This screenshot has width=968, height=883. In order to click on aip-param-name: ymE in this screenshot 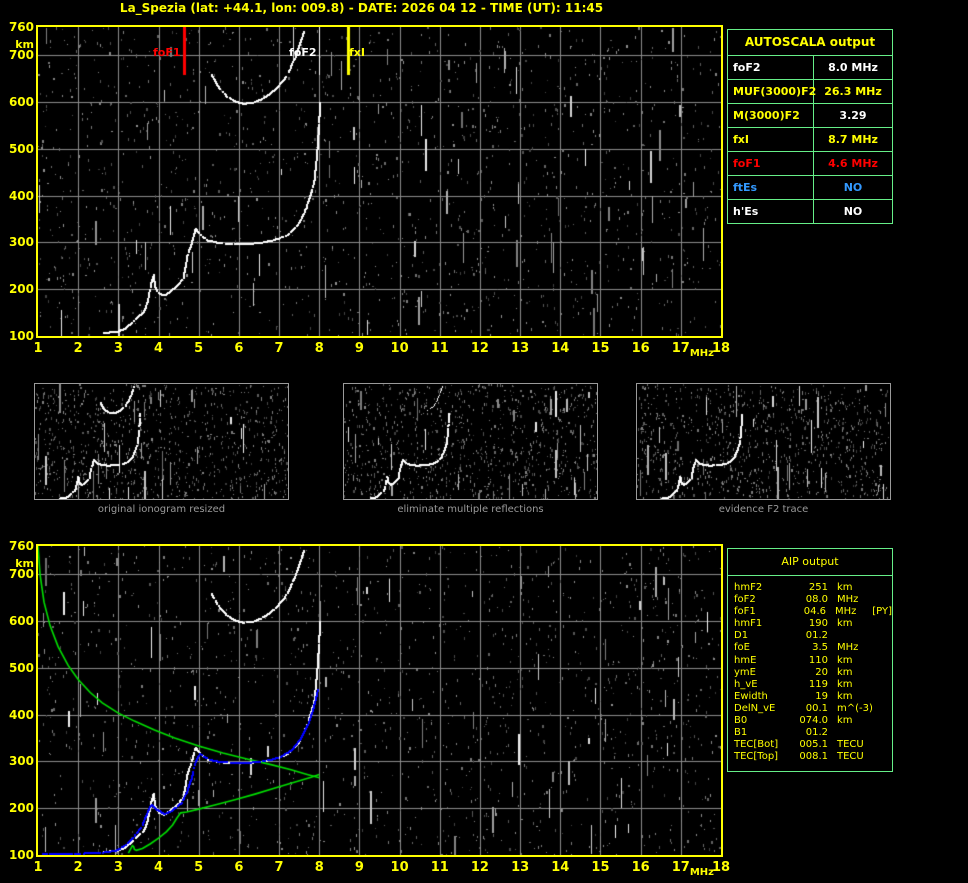, I will do `click(745, 672)`.